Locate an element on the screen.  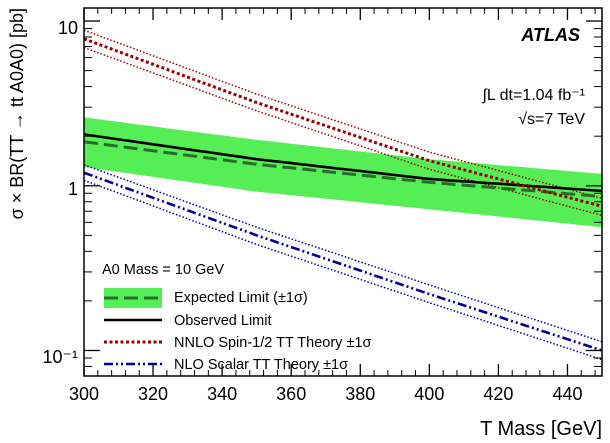
x-tick-label: 420 is located at coordinates (498, 394).